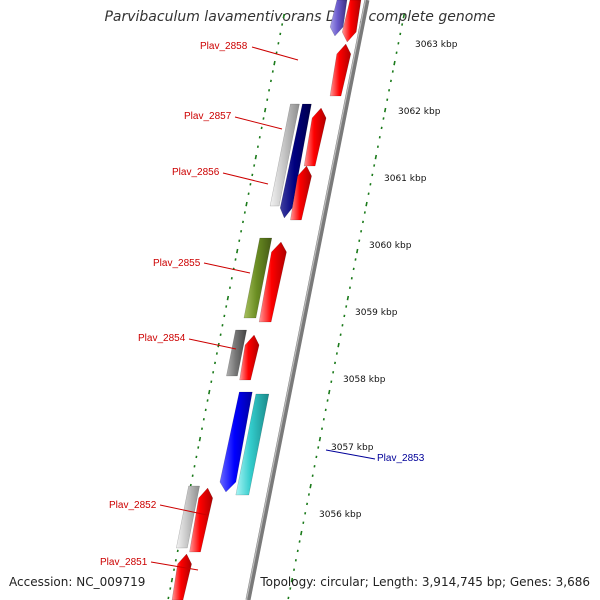  What do you see at coordinates (208, 116) in the screenshot?
I see `gene-label-plav-2857: Plav_2857` at bounding box center [208, 116].